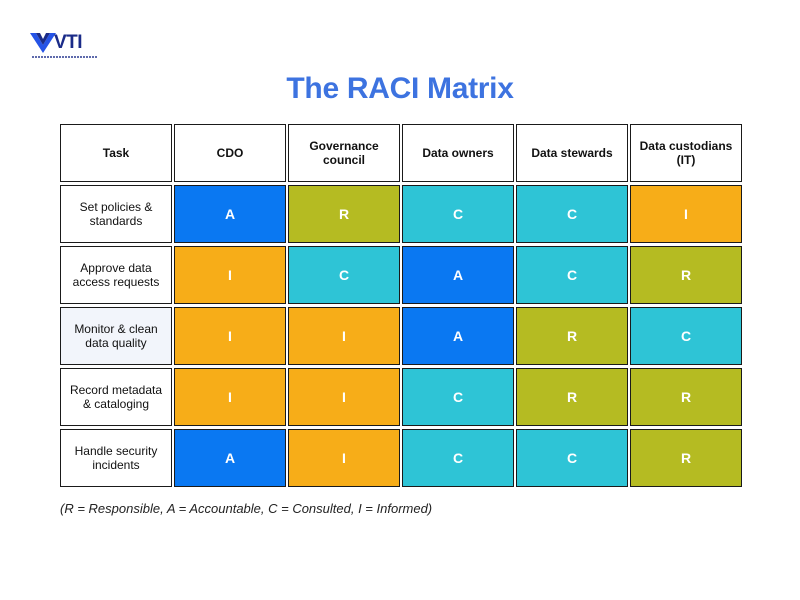 The width and height of the screenshot is (800, 600). What do you see at coordinates (230, 153) in the screenshot?
I see `header-cdo: CDO` at bounding box center [230, 153].